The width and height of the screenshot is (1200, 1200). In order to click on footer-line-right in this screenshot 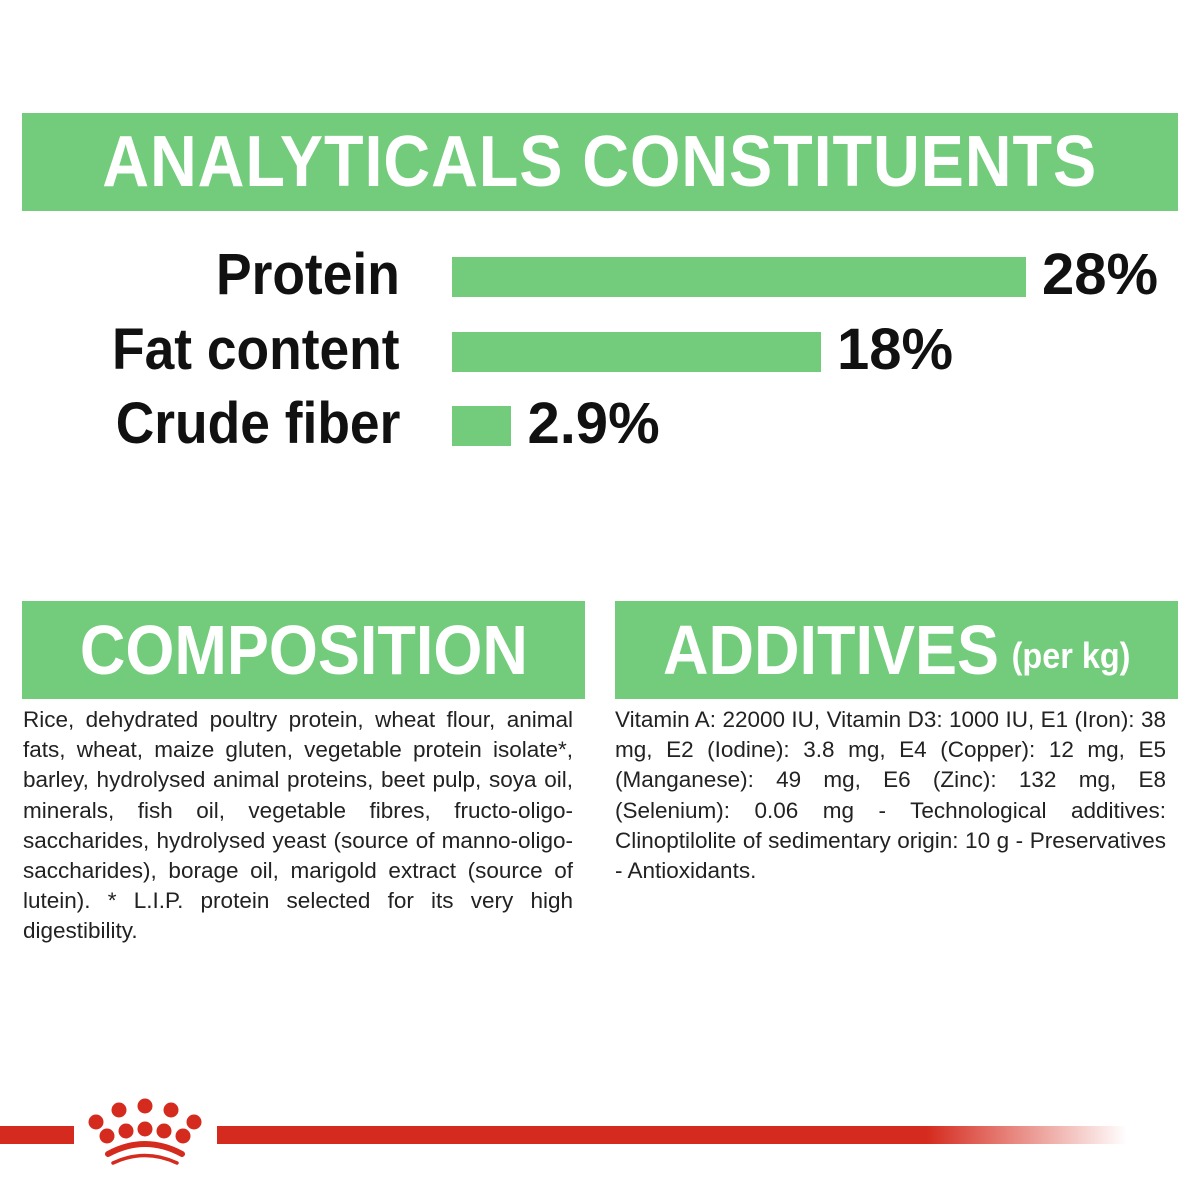, I will do `click(672, 1135)`.